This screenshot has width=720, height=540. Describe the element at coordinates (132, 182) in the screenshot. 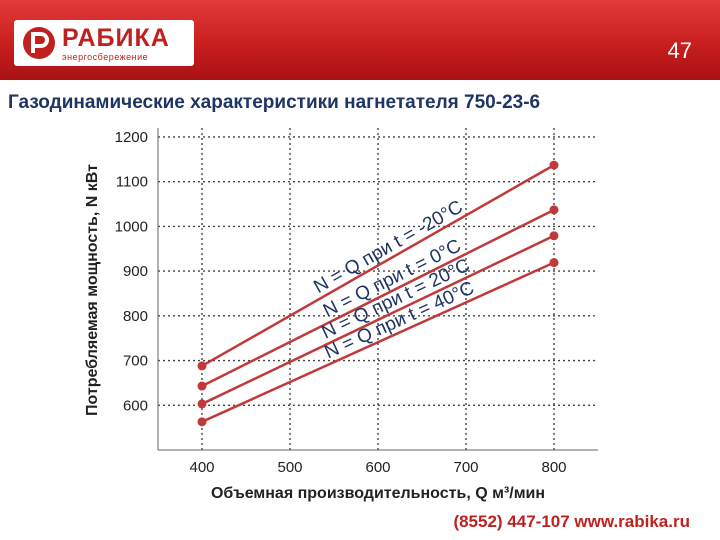

I see `y-tick-label: 1100` at that location.